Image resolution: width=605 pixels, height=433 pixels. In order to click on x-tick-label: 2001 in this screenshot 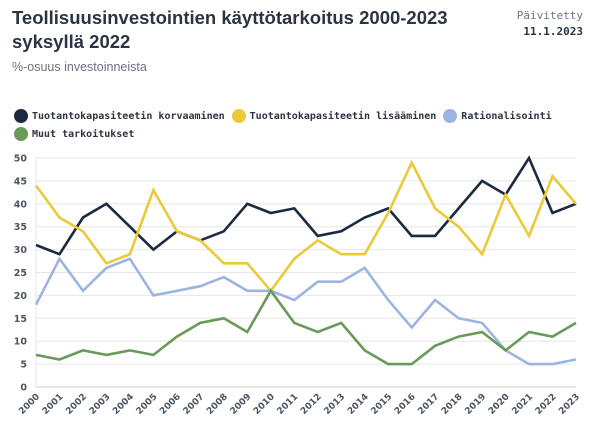, I will do `click(53, 404)`.